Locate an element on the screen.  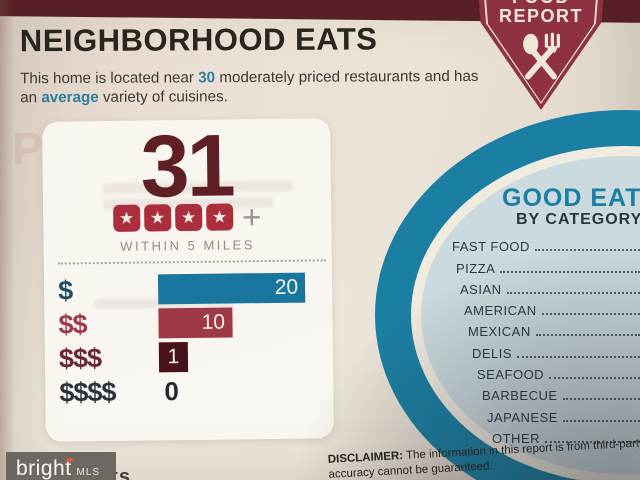
good-eats-title: GOOD EATS is located at coordinates (571, 198).